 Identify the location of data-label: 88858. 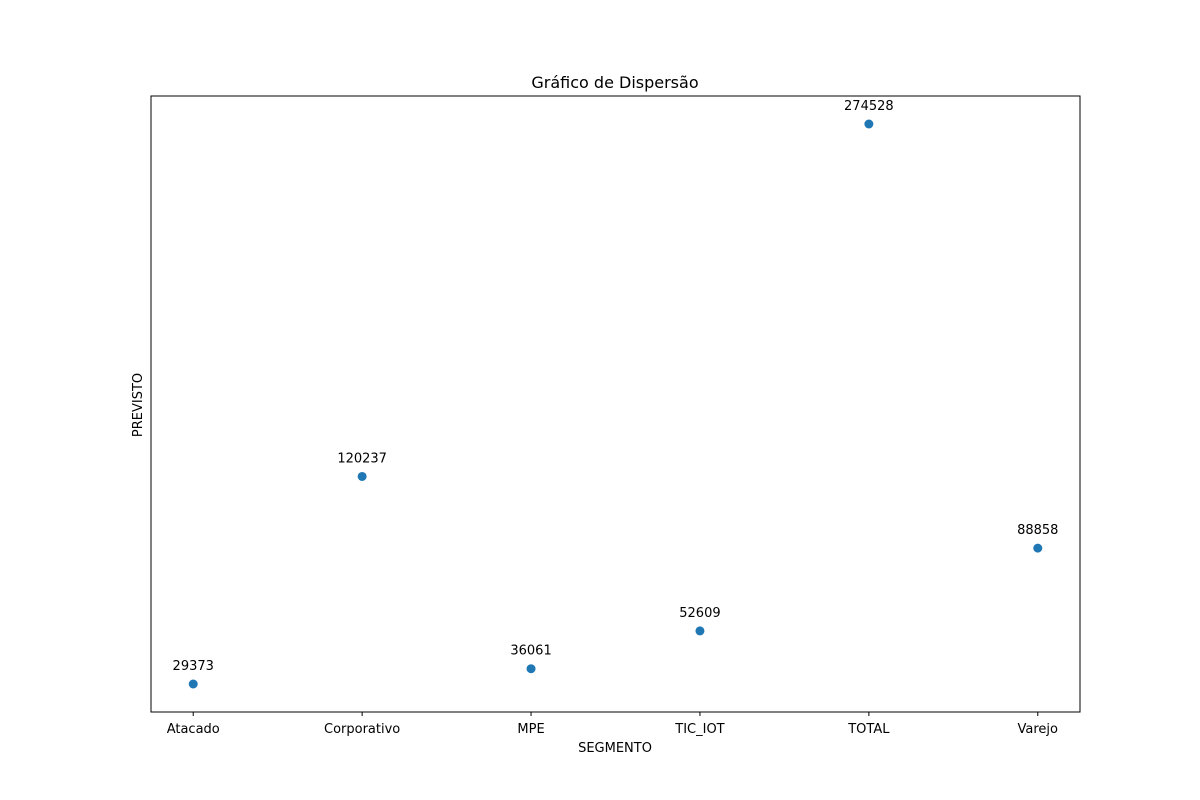
(1037, 530).